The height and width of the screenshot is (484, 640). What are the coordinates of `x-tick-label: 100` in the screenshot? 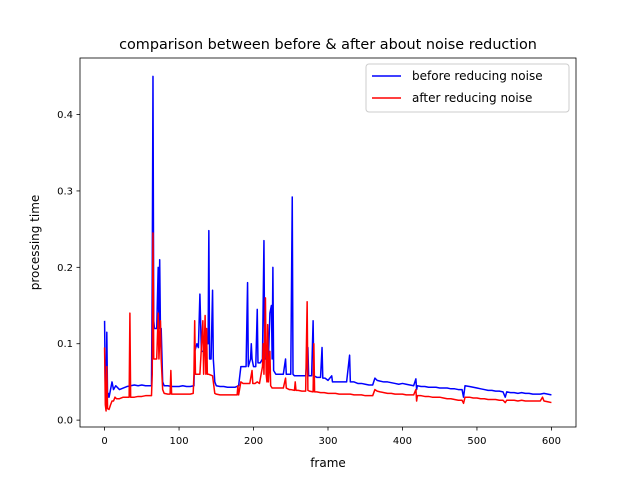 It's located at (179, 441).